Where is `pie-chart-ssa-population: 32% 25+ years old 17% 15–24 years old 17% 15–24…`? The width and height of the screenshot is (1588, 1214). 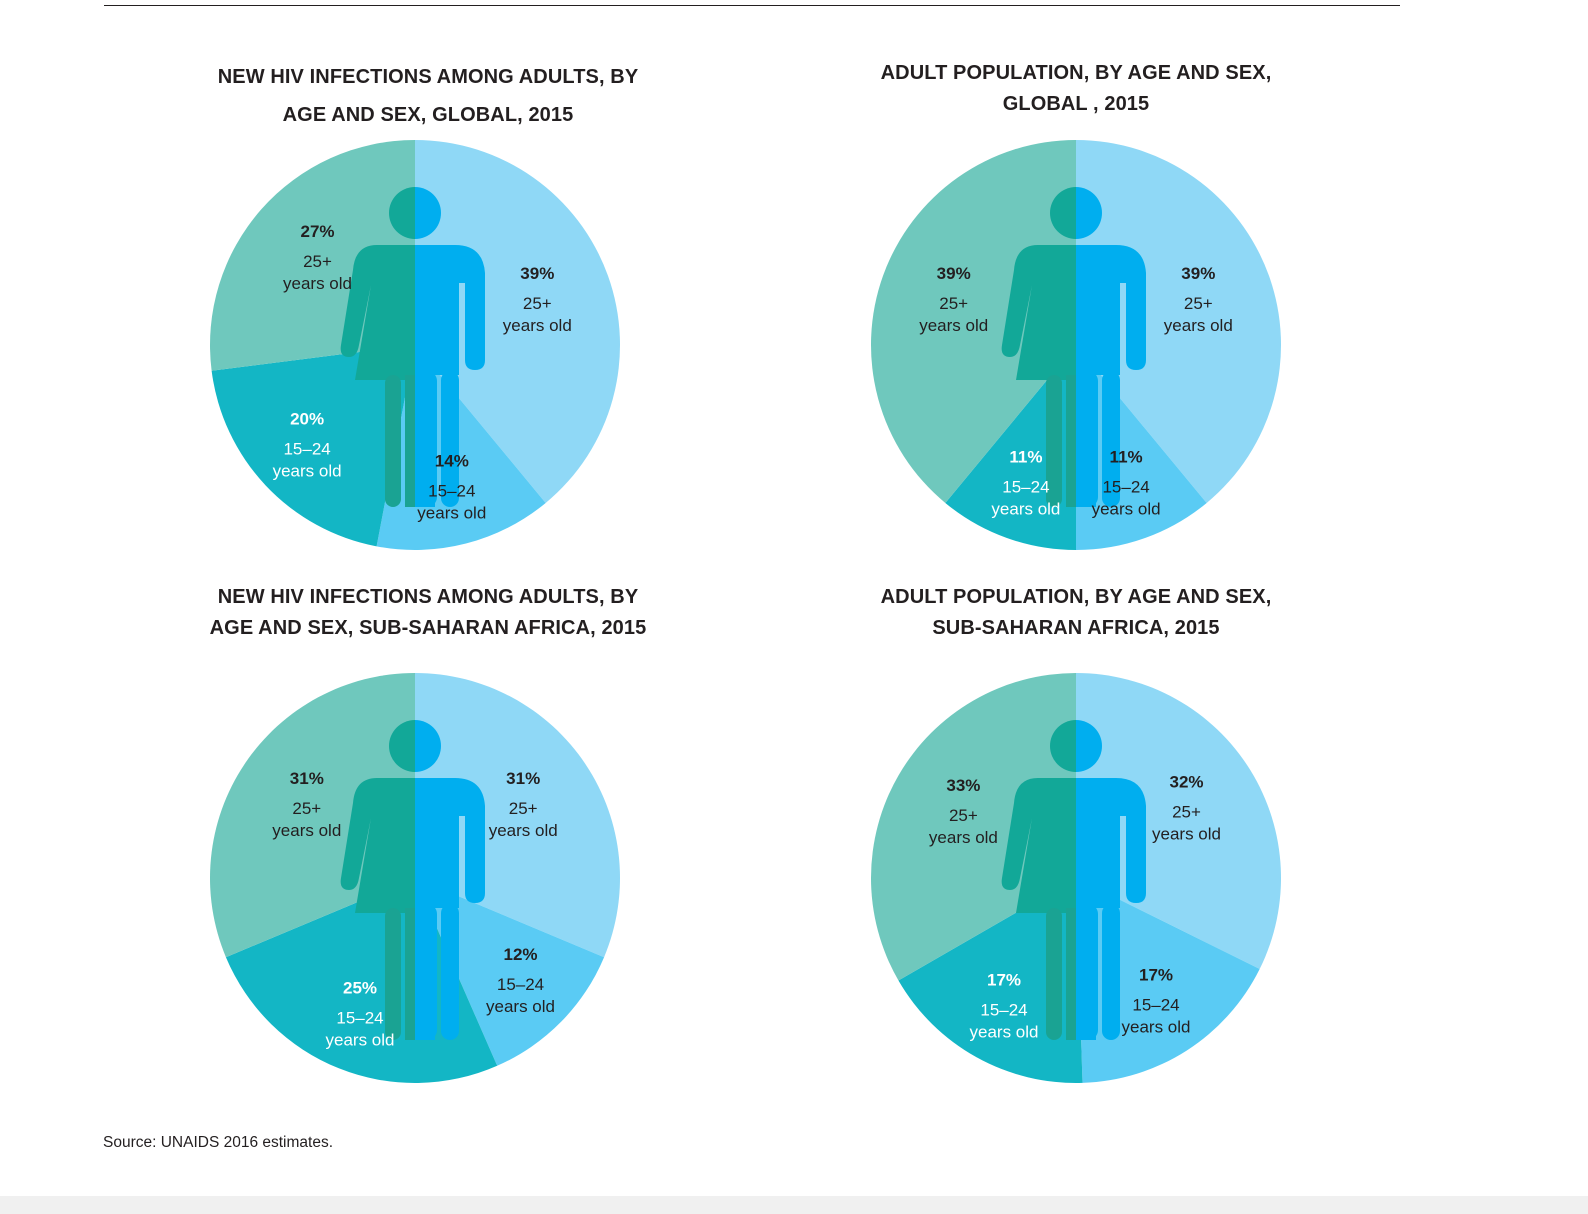
pie-chart-ssa-population: 32% 25+ years old 17% 15–24 years old 17% 15–24… is located at coordinates (1075, 878).